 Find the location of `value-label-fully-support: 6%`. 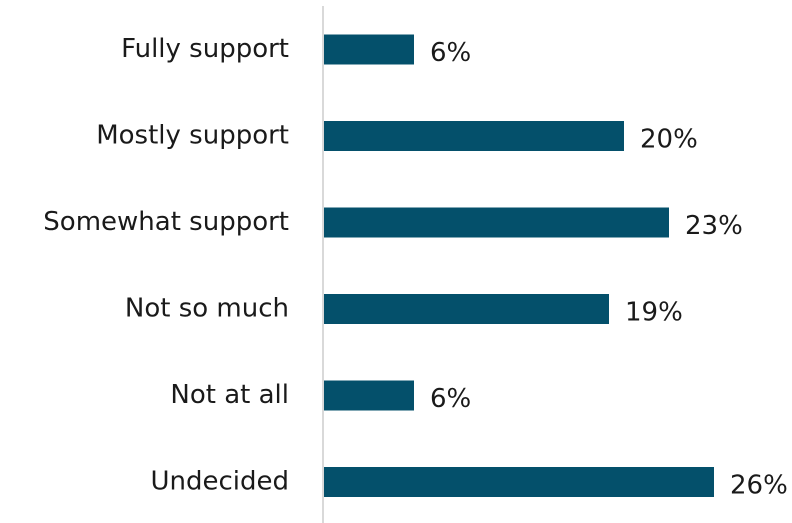

value-label-fully-support: 6% is located at coordinates (450, 53).